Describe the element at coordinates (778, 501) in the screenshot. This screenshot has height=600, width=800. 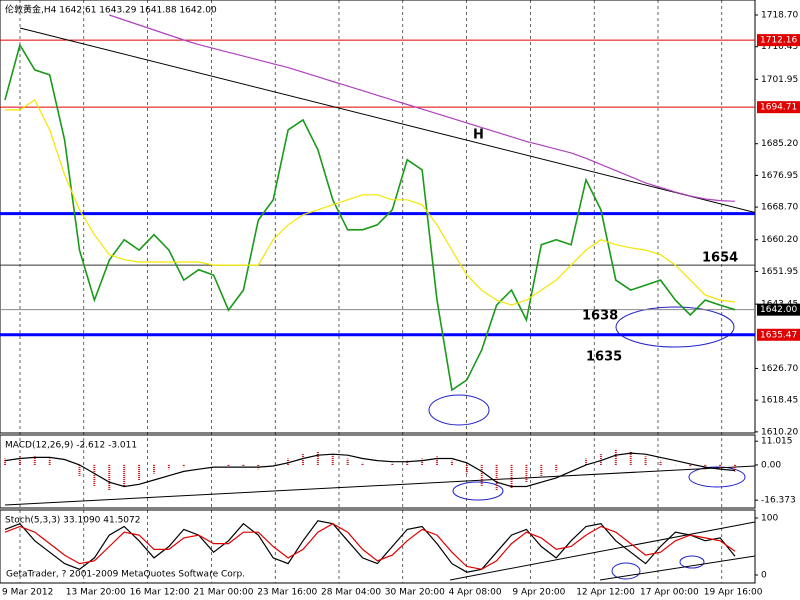
I see `y-tick-label: -16.373` at that location.